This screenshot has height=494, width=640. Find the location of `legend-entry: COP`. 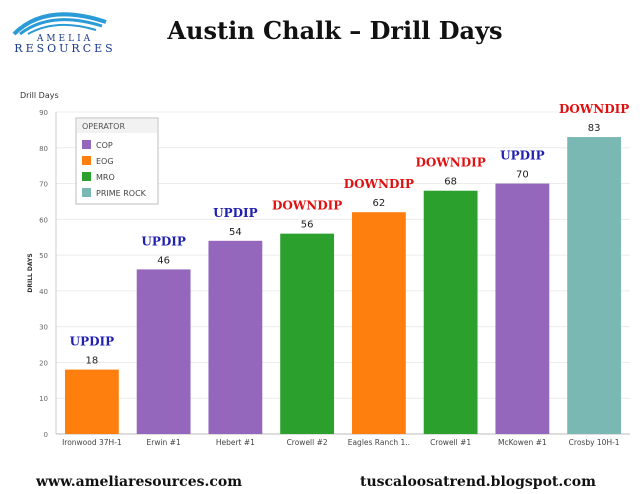

legend-entry: COP is located at coordinates (104, 145).